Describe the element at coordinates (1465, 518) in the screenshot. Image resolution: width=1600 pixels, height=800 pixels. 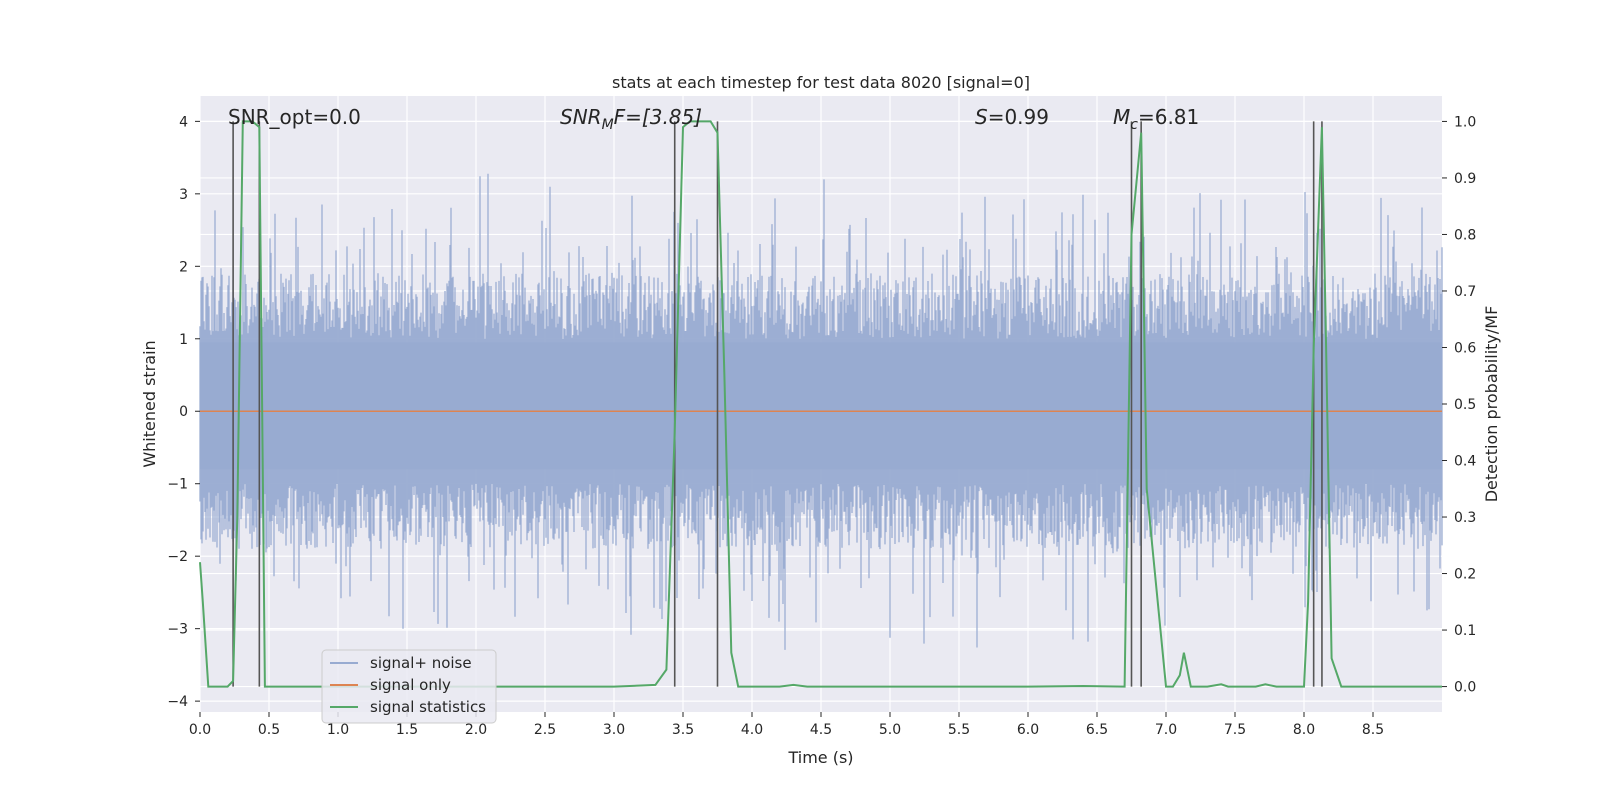
I see `y-right-tick-label: 0.3` at that location.